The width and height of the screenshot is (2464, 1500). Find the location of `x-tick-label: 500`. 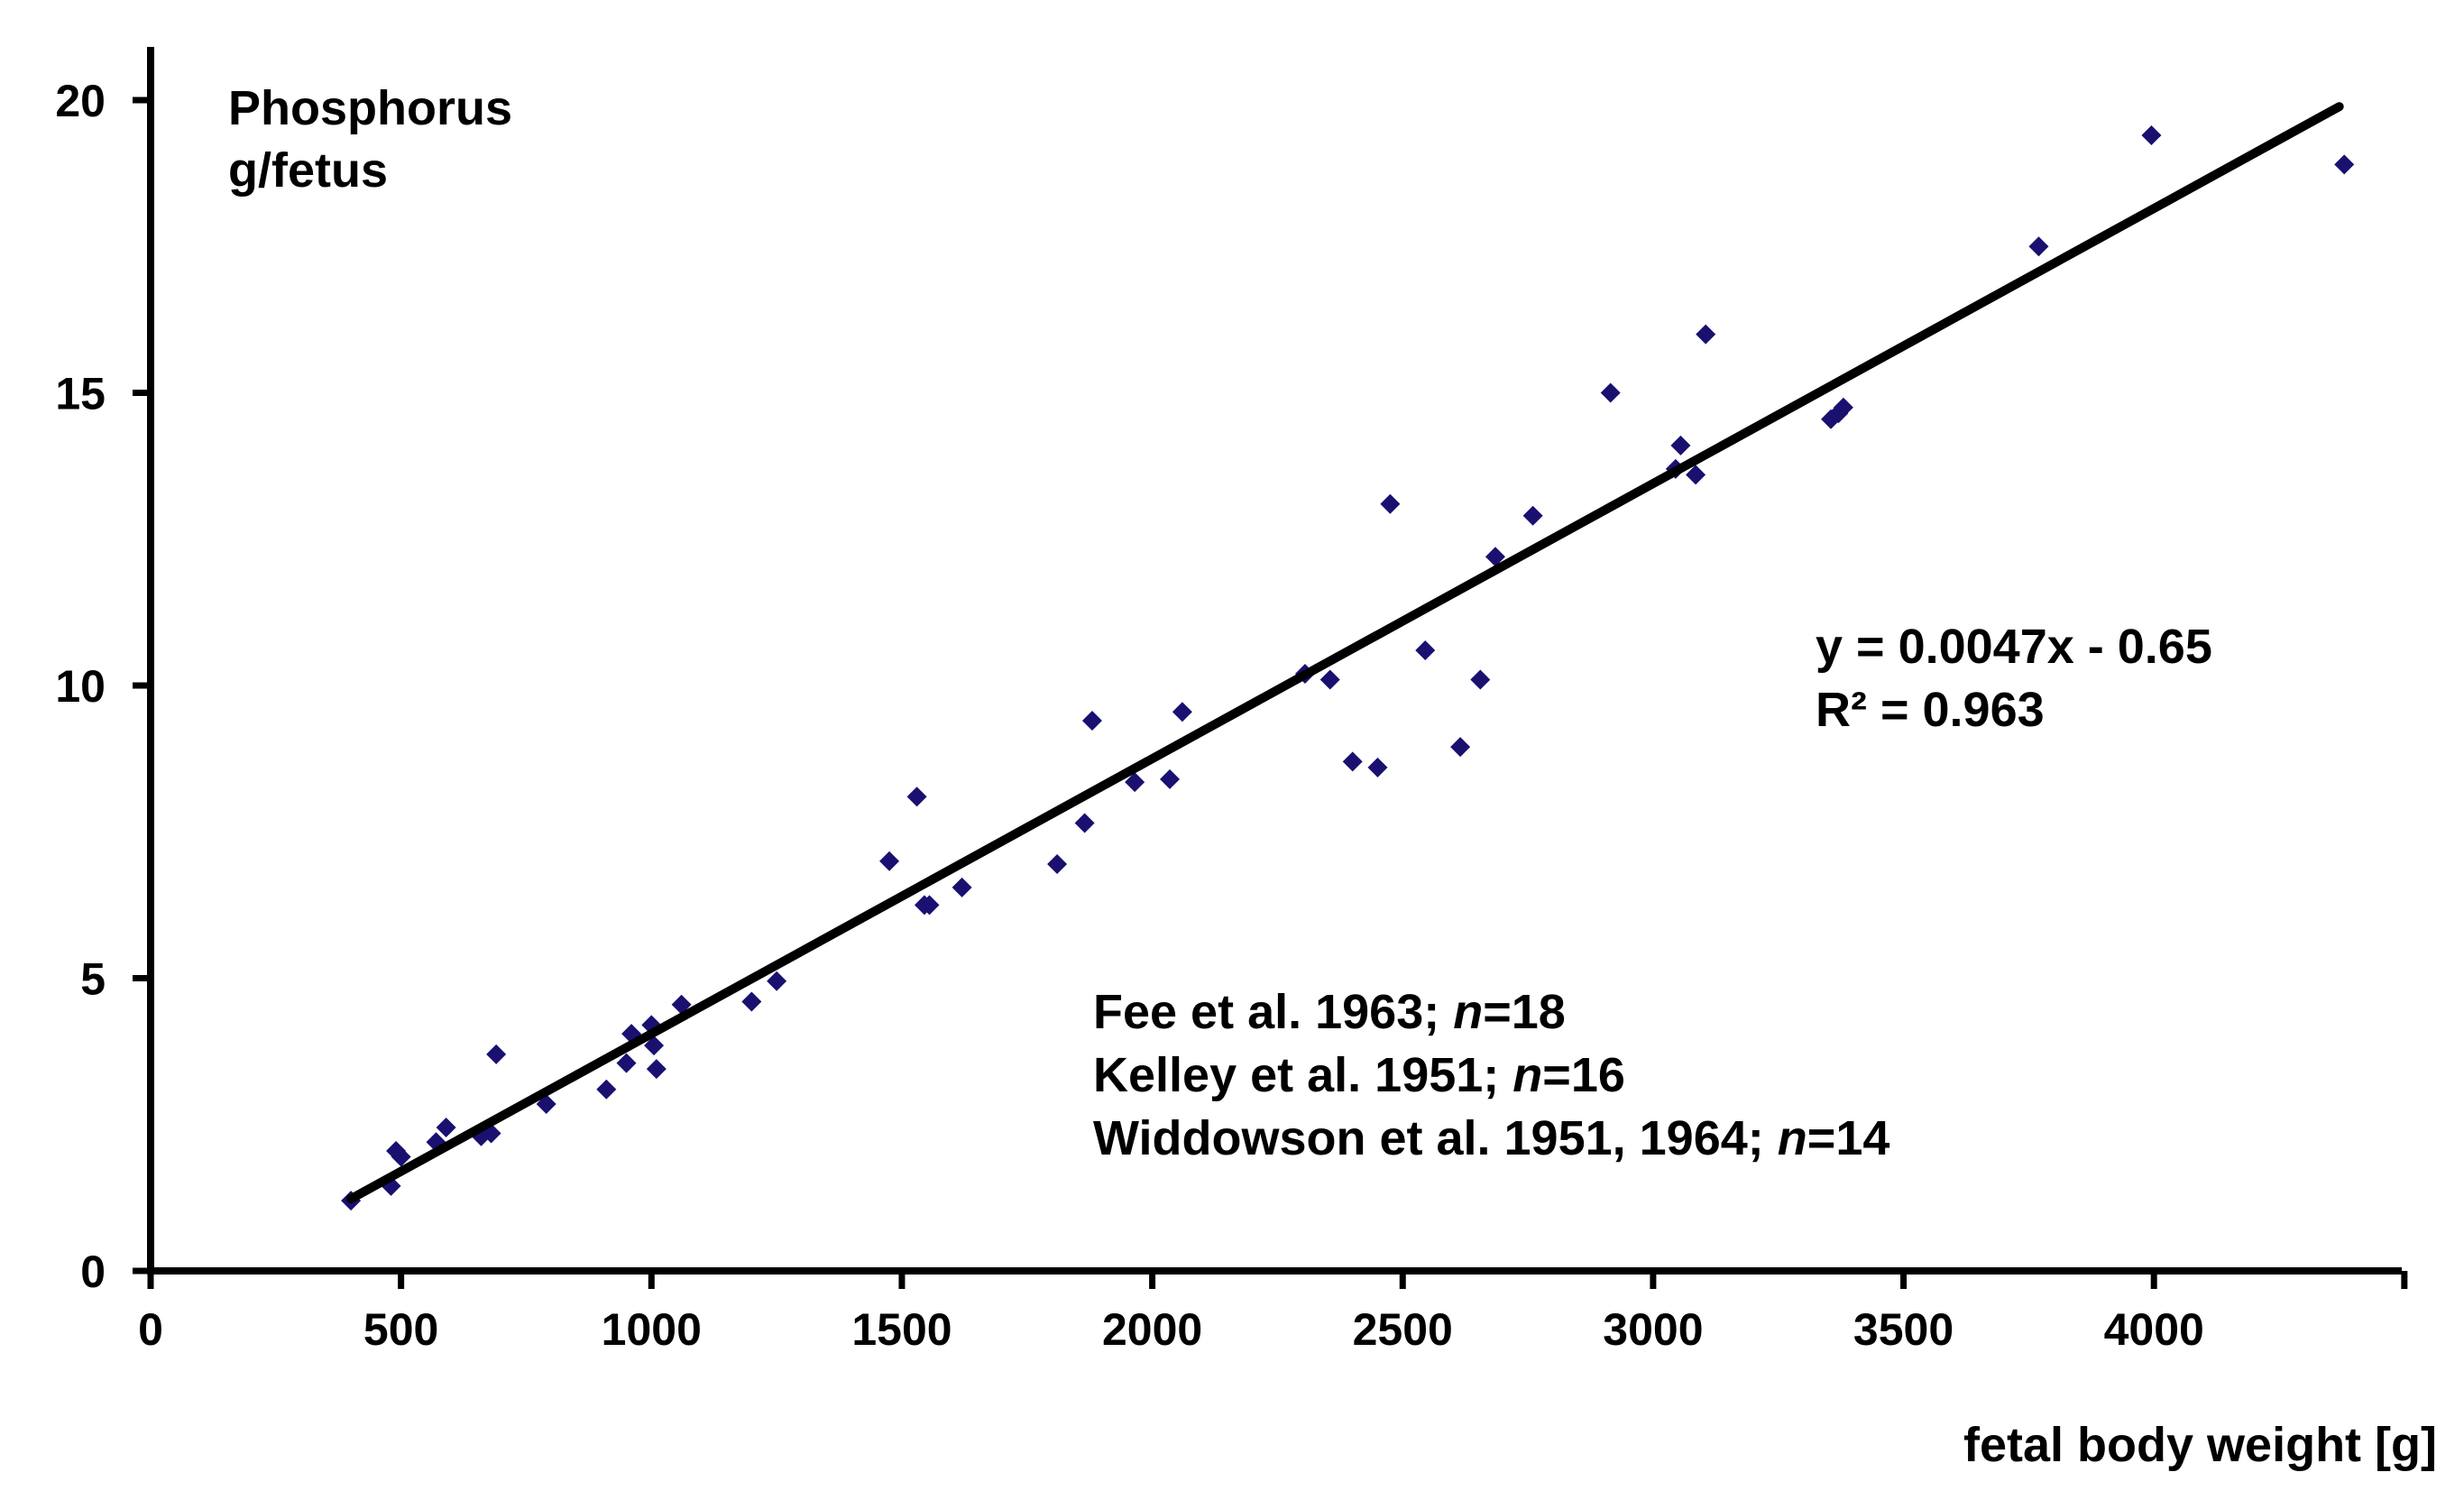

x-tick-label: 500 is located at coordinates (401, 1329).